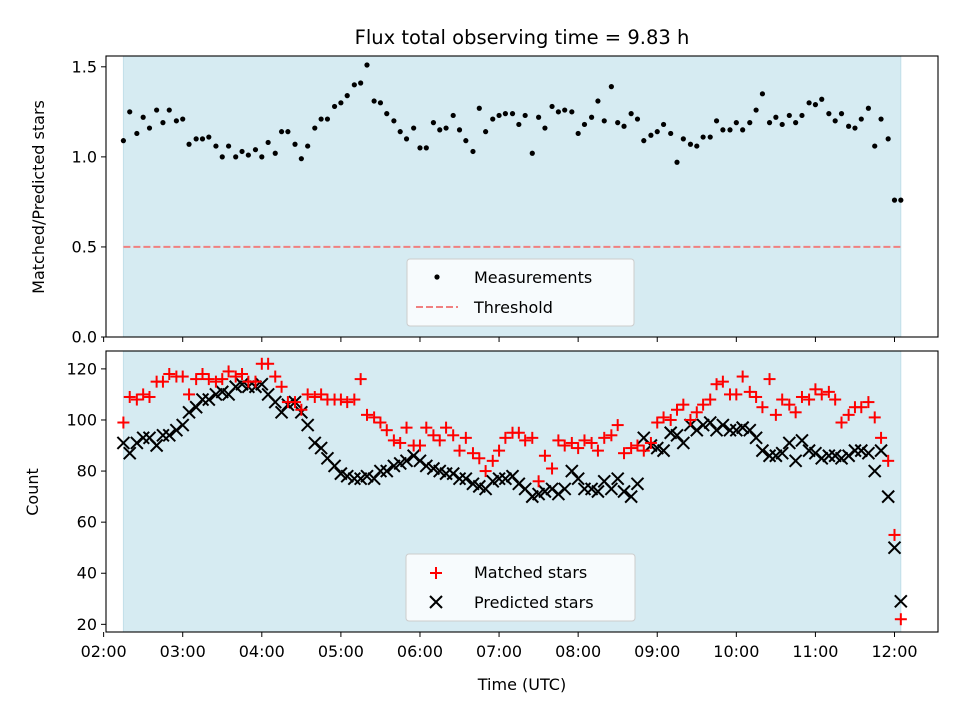 This screenshot has width=960, height=720. What do you see at coordinates (87, 522) in the screenshot?
I see `bottom-y-tick-label: 60` at bounding box center [87, 522].